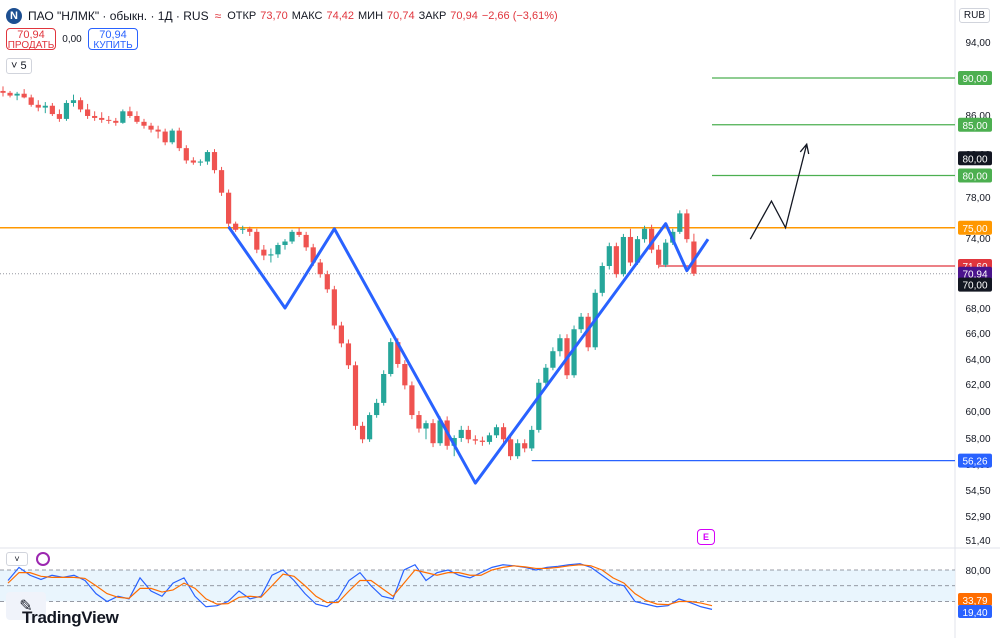 The image size is (1000, 638). Describe the element at coordinates (31, 35) in the screenshot. I see `sell-price: 70,94` at that location.